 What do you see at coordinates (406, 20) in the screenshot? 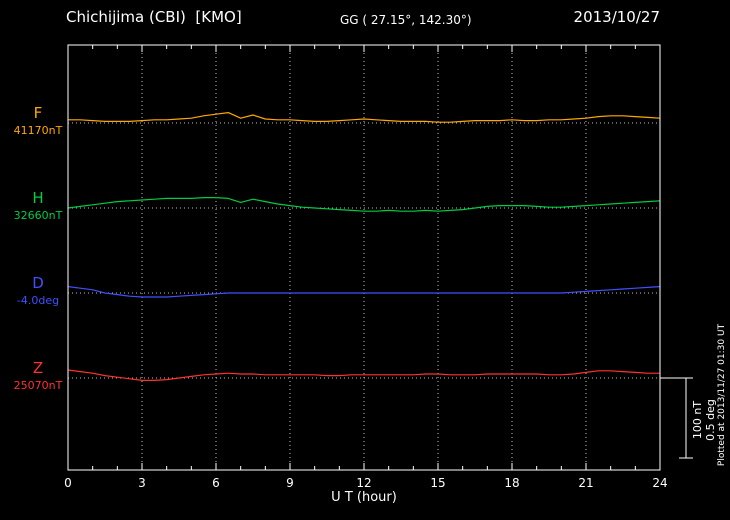
I see `coordinates-label: GG ( 27.15°, 142.30°)` at bounding box center [406, 20].